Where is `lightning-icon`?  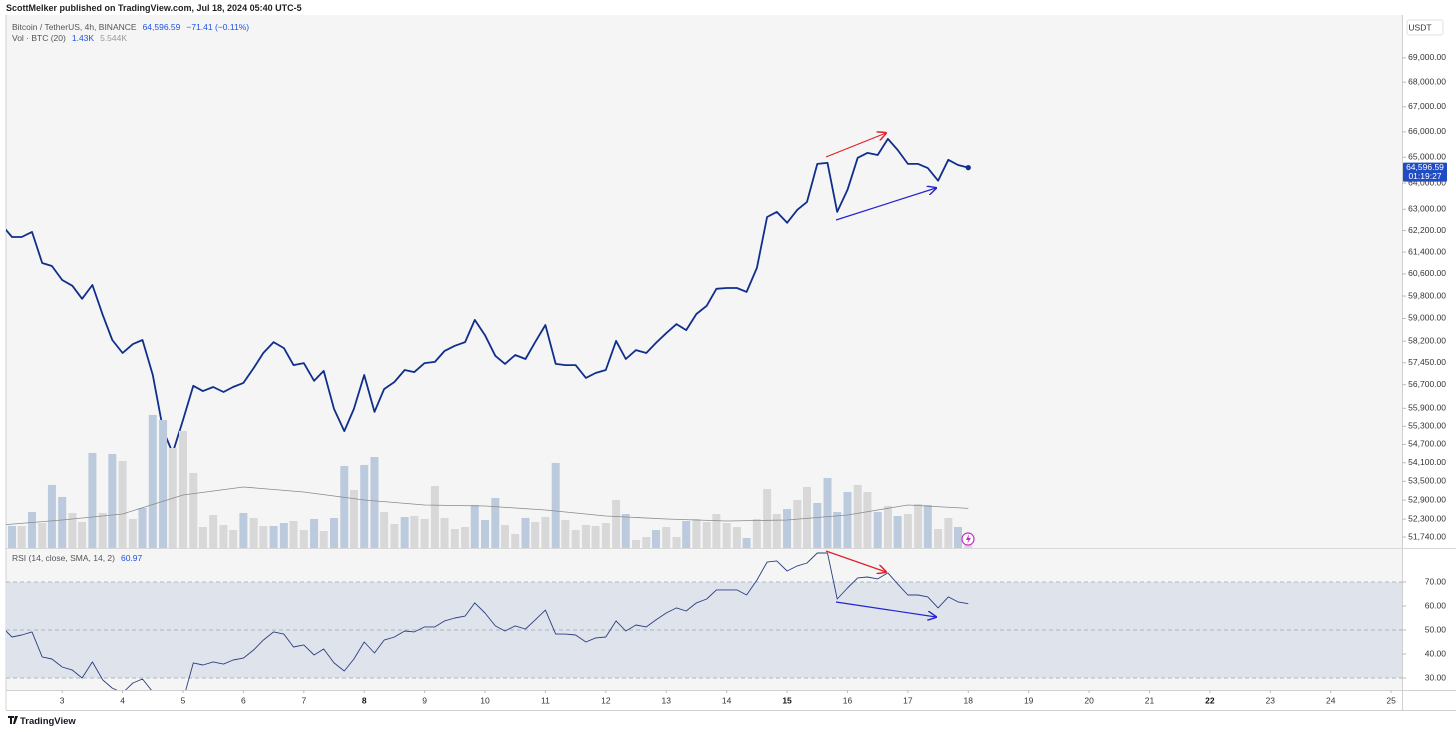
lightning-icon is located at coordinates (968, 539).